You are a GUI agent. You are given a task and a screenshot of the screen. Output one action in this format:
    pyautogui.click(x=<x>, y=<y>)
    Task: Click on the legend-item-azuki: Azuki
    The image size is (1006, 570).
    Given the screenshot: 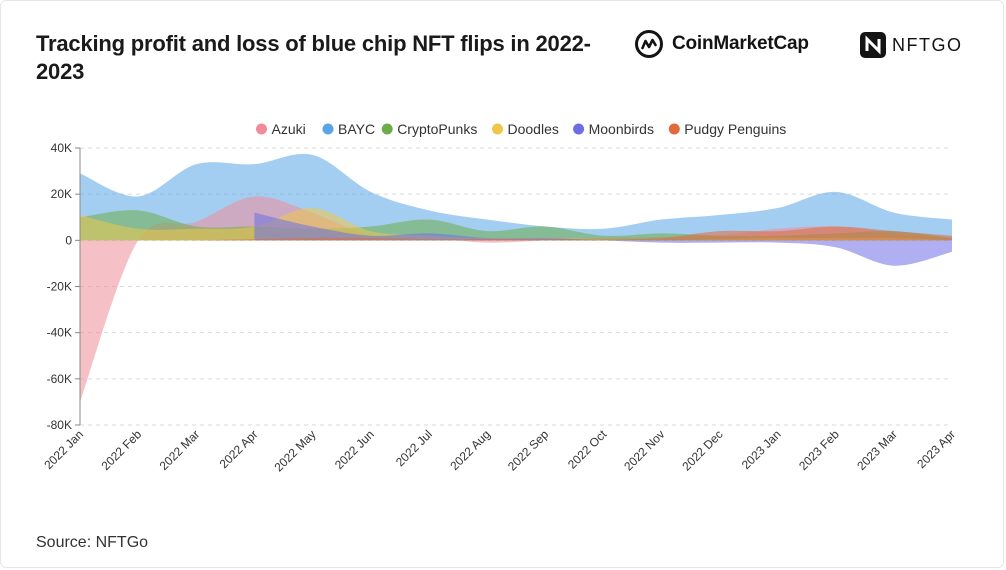 What is the action you would take?
    pyautogui.click(x=281, y=129)
    